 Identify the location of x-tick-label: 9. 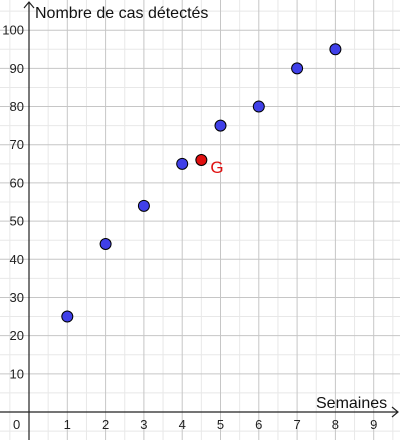
(373, 424).